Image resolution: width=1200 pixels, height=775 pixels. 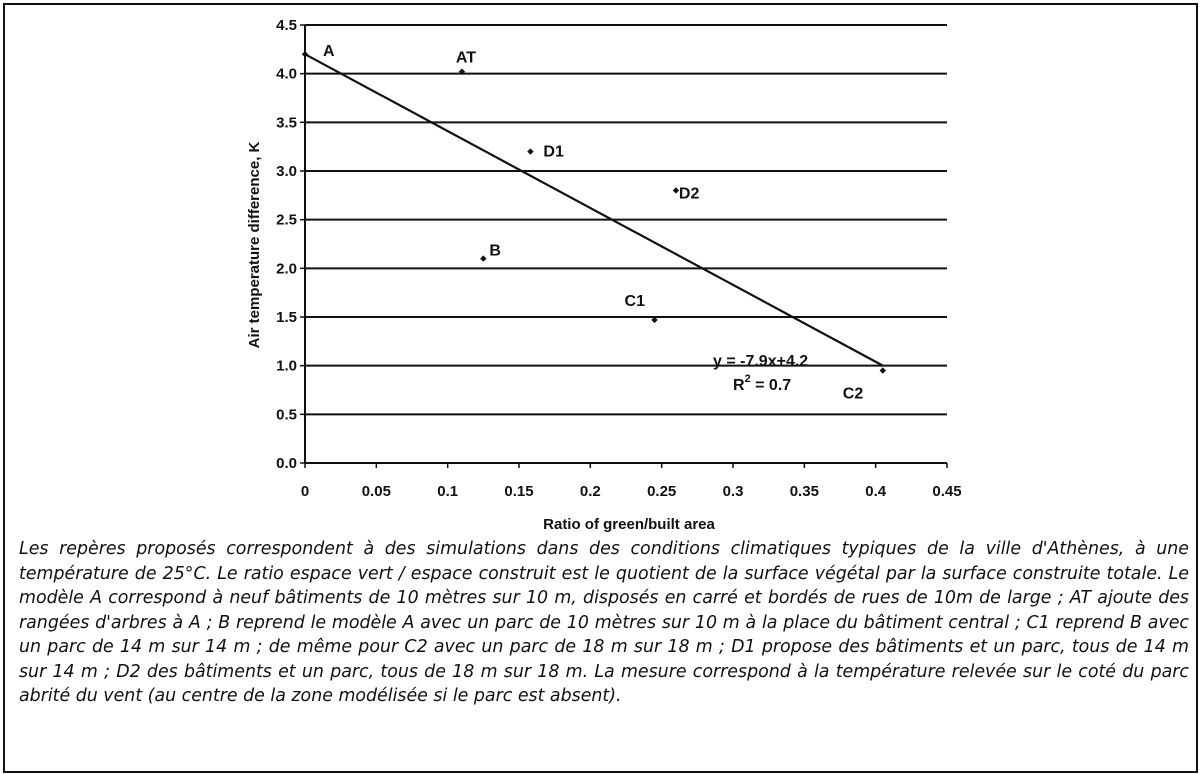 I want to click on y-tick-label: 4.5, so click(x=286, y=25).